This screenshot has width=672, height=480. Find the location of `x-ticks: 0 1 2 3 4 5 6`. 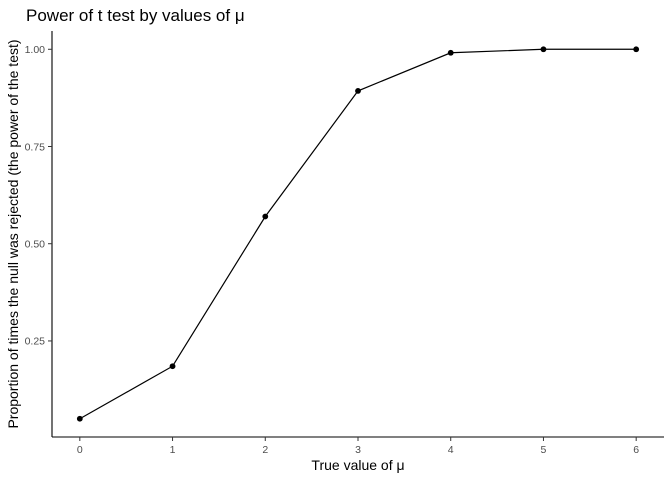

x-ticks: 0 1 2 3 4 5 6 is located at coordinates (358, 446).